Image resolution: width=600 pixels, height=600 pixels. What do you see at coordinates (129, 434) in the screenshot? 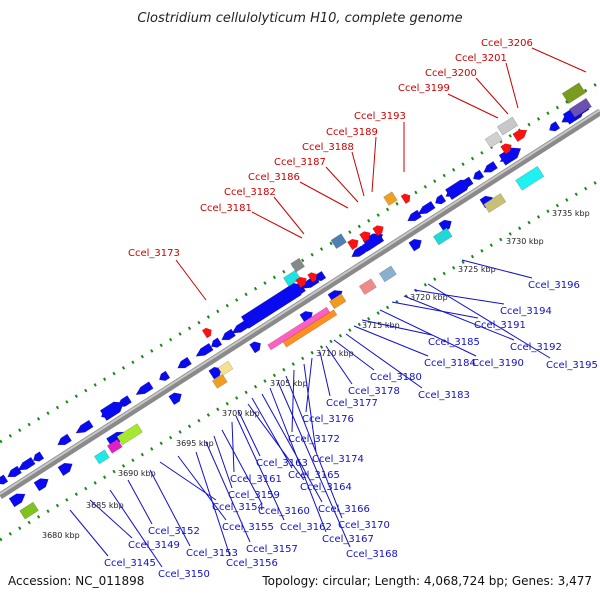
I see `gene-feature-lightgreen` at bounding box center [129, 434].